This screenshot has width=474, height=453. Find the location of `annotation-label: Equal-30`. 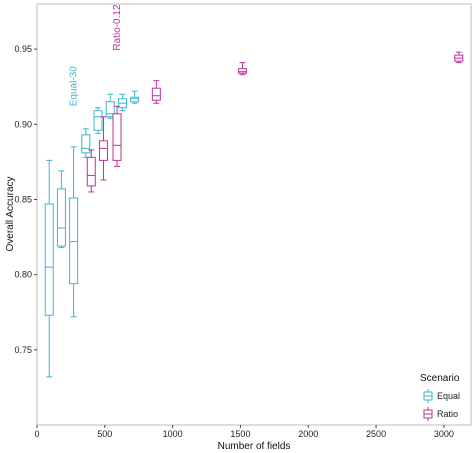

annotation-label: Equal-30 is located at coordinates (74, 86).